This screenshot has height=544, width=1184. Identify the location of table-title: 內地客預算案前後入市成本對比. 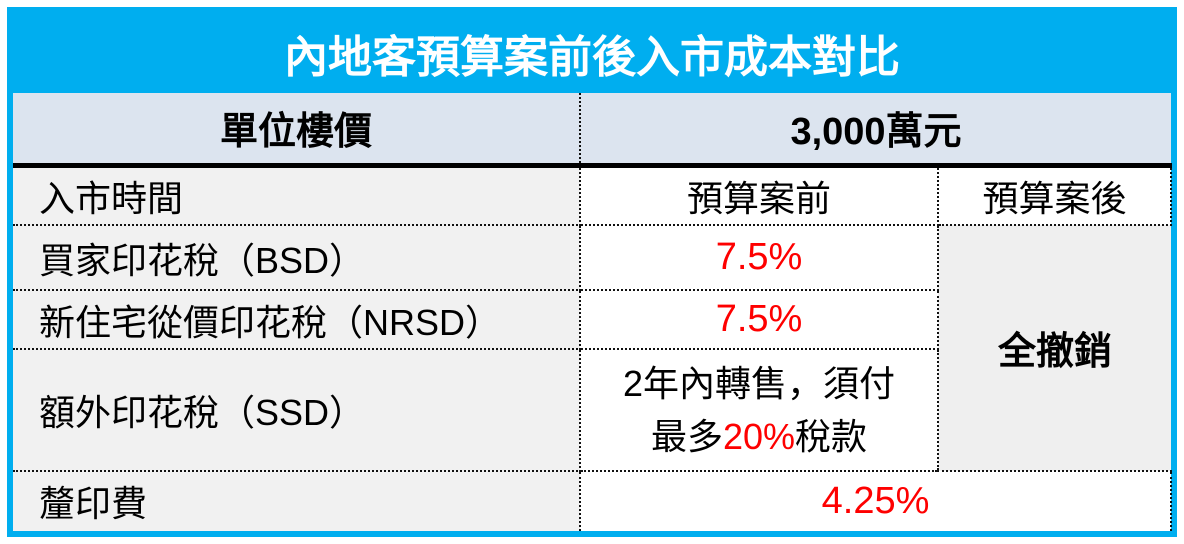
(592, 53).